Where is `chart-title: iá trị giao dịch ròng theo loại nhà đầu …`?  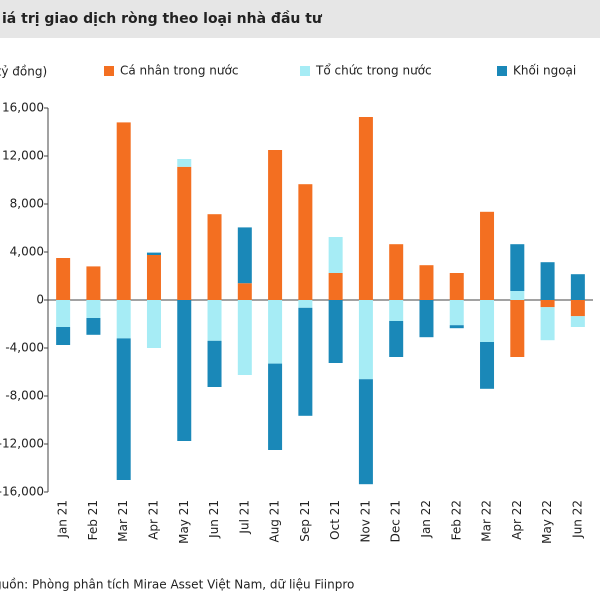 chart-title: iá trị giao dịch ròng theo loại nhà đầu … is located at coordinates (162, 18).